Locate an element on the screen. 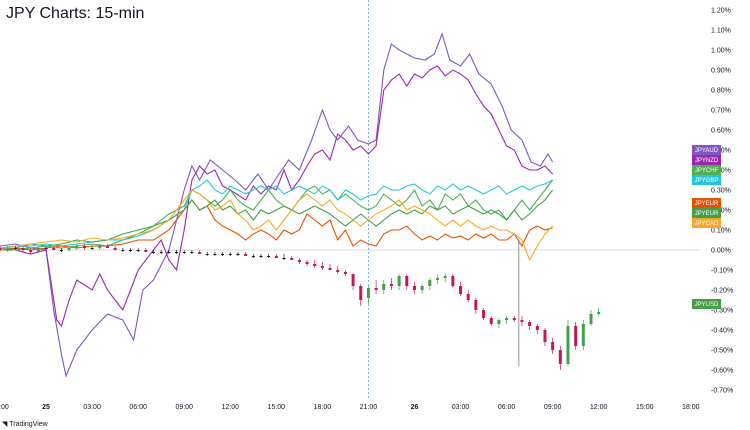  tv-icon: ◥ is located at coordinates (5, 424).